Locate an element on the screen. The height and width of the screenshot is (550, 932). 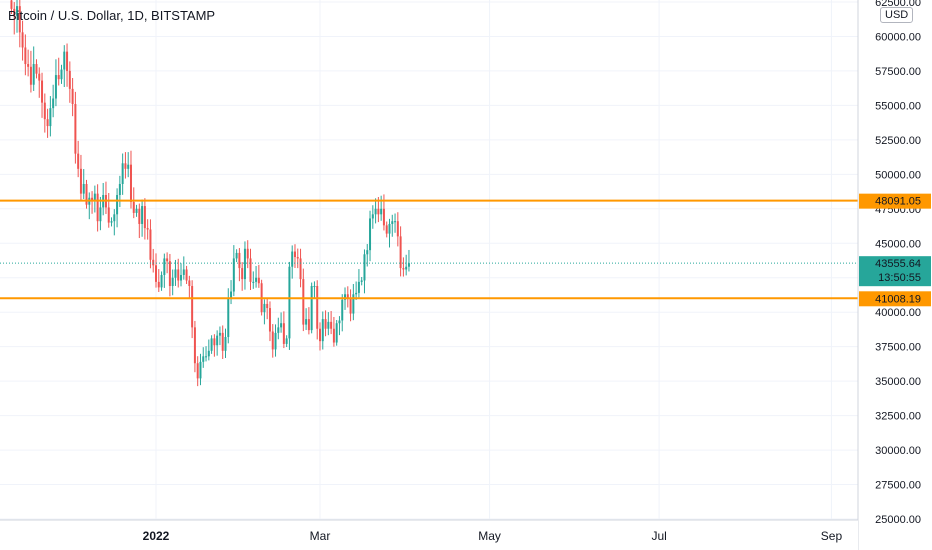
price-tick-label: 32500.00 is located at coordinates (898, 417).